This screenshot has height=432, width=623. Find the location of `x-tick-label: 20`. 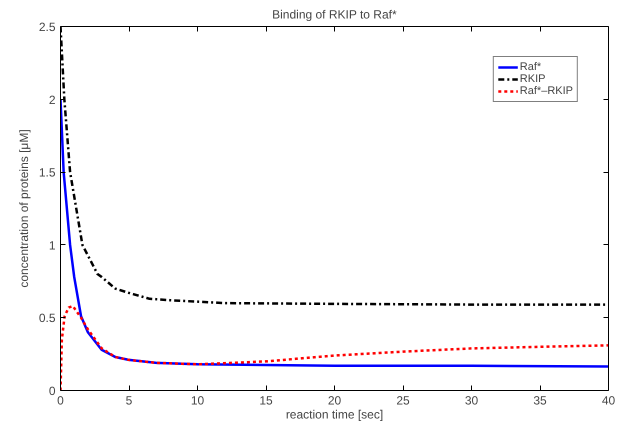

x-tick-label: 20 is located at coordinates (335, 401).